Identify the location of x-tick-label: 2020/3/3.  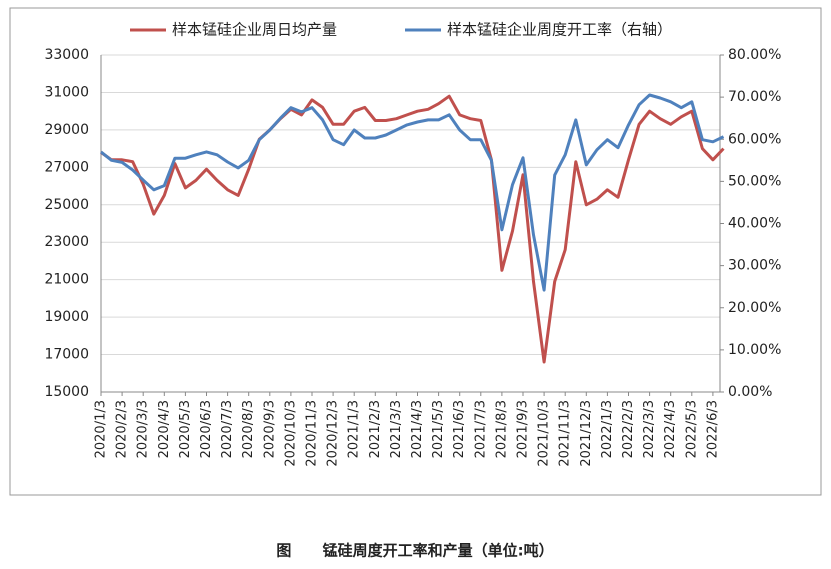
(143, 429).